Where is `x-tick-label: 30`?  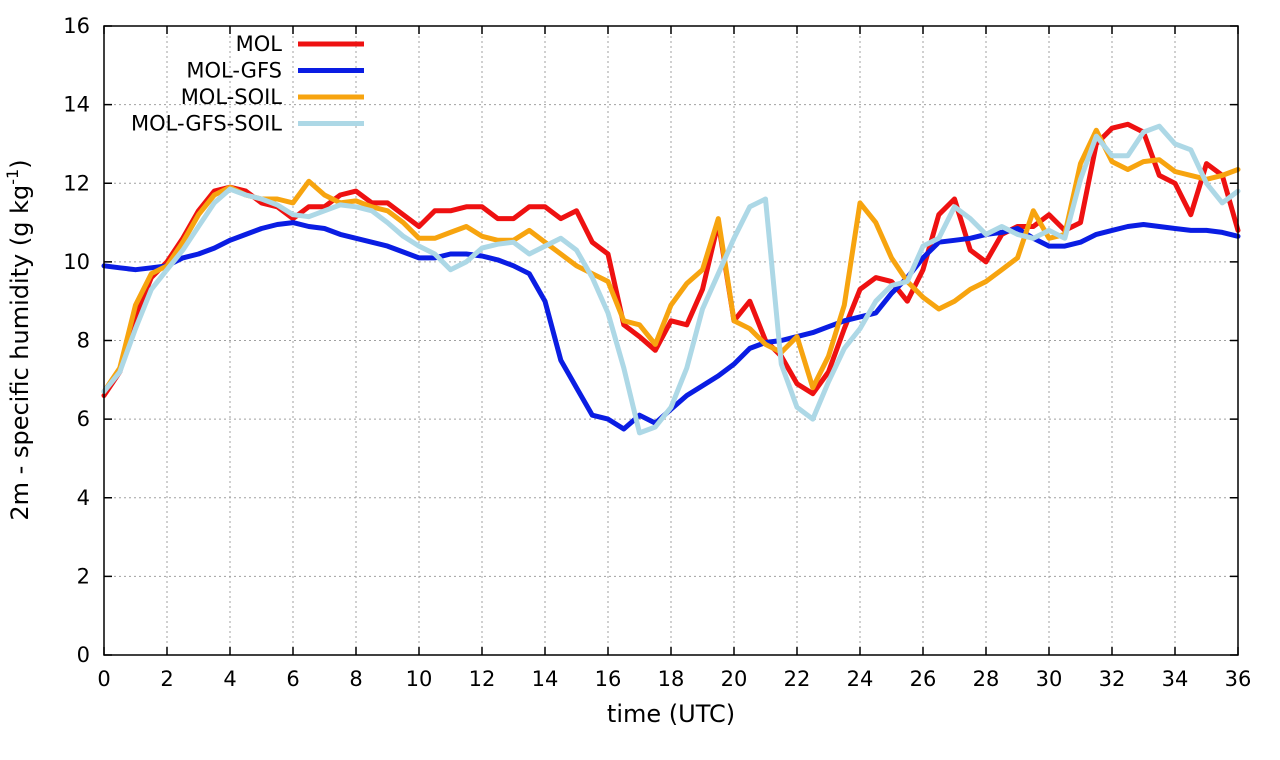 x-tick-label: 30 is located at coordinates (1049, 679).